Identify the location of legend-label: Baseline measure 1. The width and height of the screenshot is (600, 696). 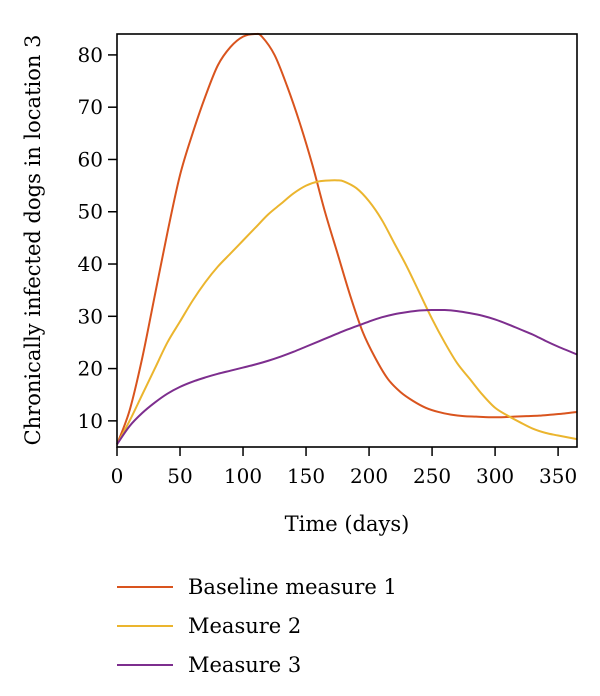
(292, 587).